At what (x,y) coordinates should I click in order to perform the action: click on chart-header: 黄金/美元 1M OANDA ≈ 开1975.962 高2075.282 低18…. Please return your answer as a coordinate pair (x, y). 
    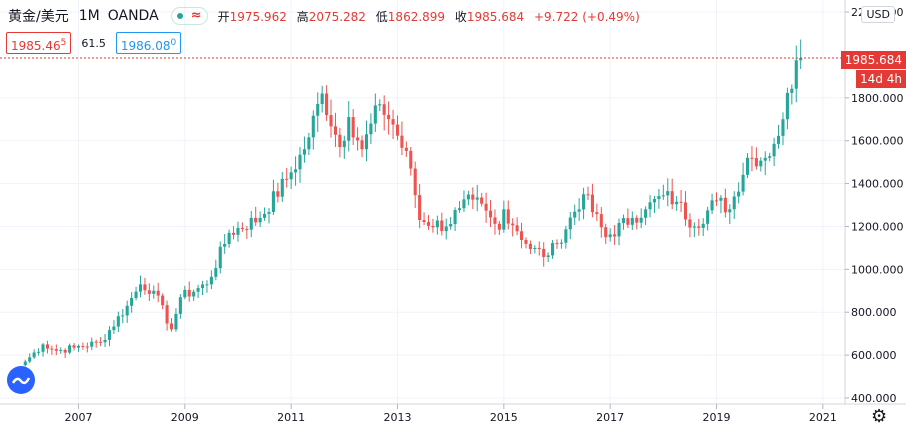
    Looking at the image, I should click on (327, 16).